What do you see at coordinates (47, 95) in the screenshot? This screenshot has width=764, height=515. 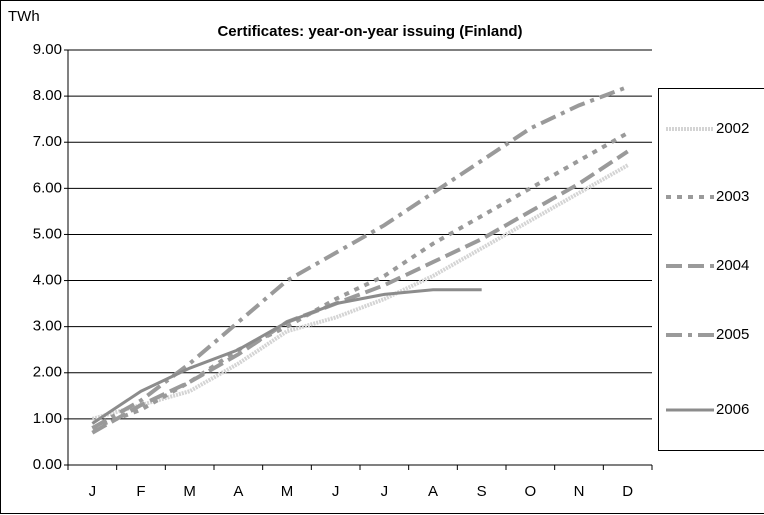 I see `y-tick-label: 8.00` at bounding box center [47, 95].